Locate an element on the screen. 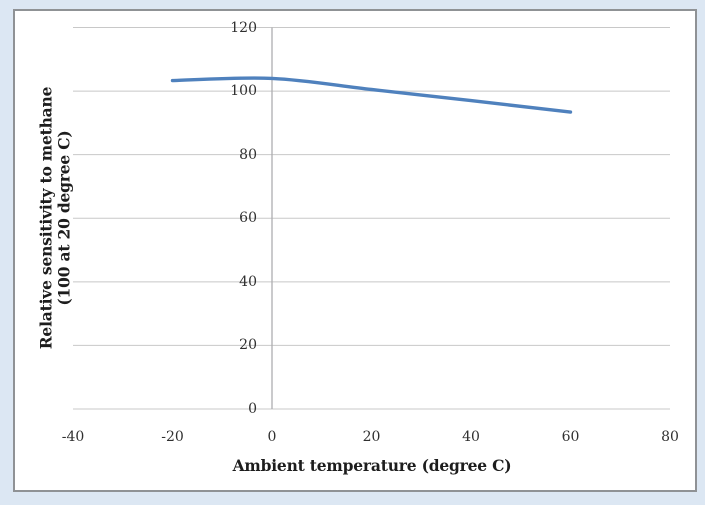 The image size is (705, 505). x-axis-title: Ambient temperature (degree C) is located at coordinates (372, 465).